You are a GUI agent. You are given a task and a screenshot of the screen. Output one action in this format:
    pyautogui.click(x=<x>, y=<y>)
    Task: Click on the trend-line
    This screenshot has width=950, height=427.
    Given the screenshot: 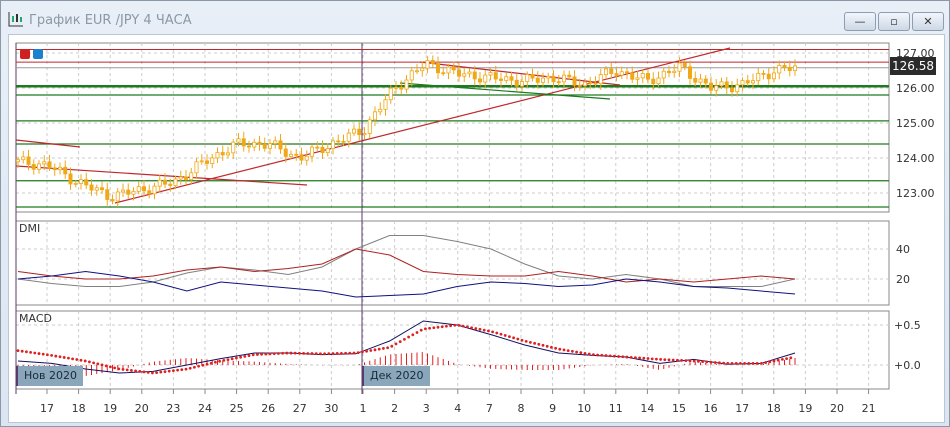 What is the action you would take?
    pyautogui.click(x=48, y=143)
    